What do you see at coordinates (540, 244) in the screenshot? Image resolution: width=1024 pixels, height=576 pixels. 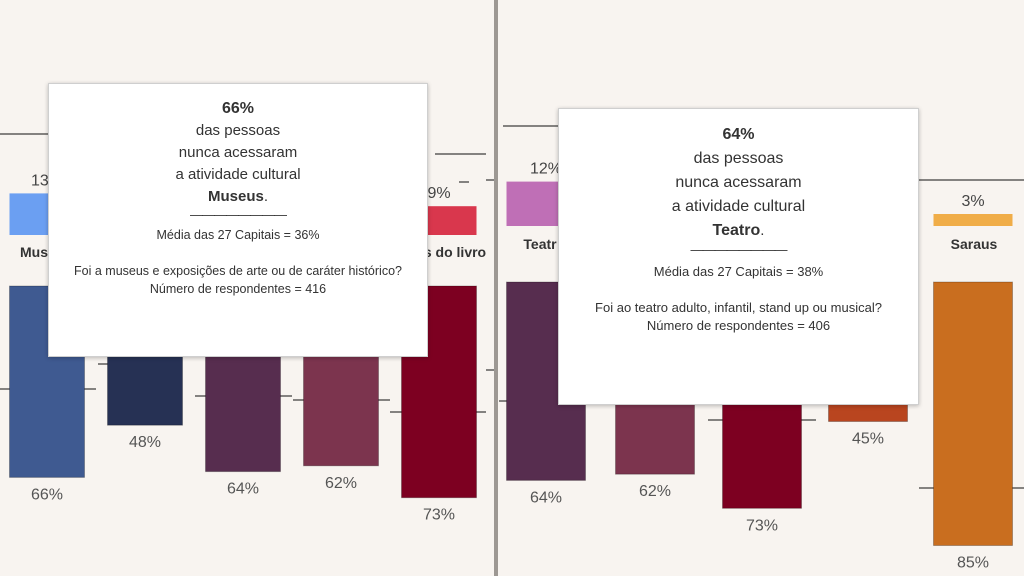 I see `category-label: Teatr` at bounding box center [540, 244].